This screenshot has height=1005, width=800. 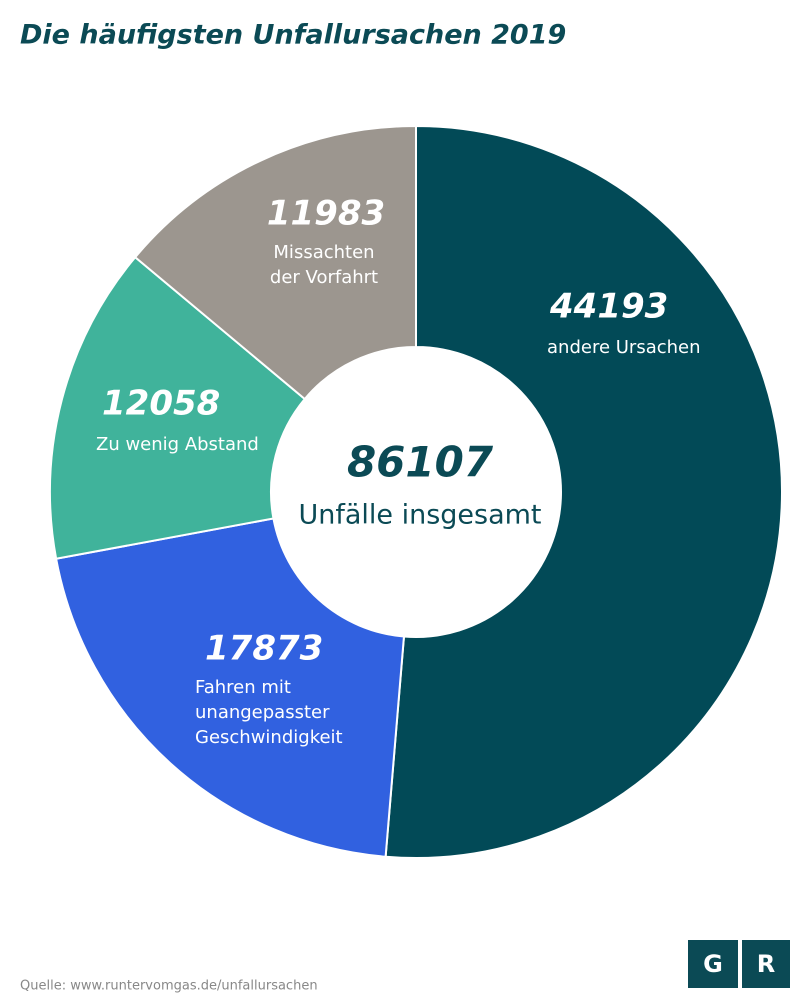 I want to click on value-label: 17873, so click(x=264, y=649).